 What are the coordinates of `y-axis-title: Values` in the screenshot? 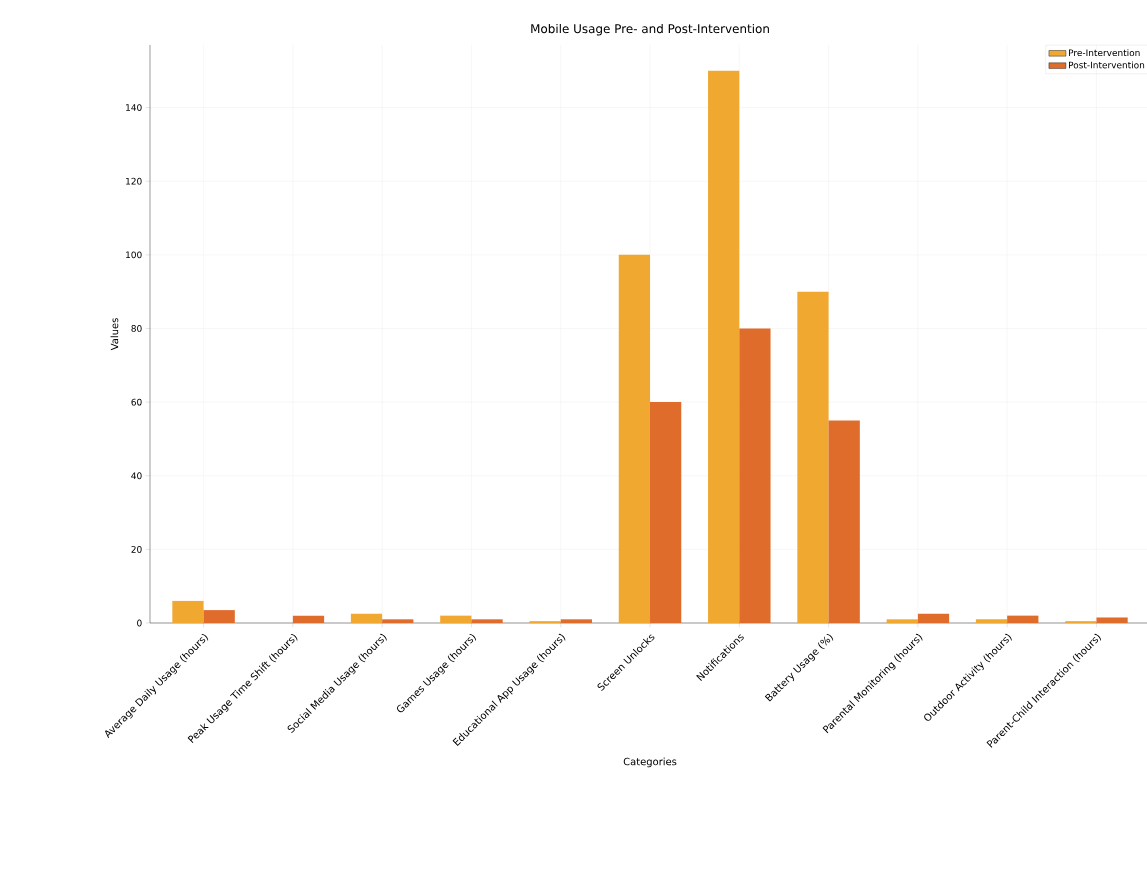 It's located at (114, 334).